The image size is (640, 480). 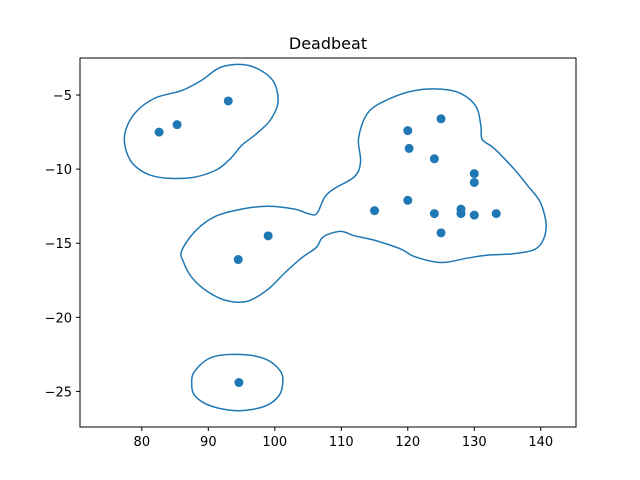 I want to click on y-tick-label: −20, so click(x=58, y=318).